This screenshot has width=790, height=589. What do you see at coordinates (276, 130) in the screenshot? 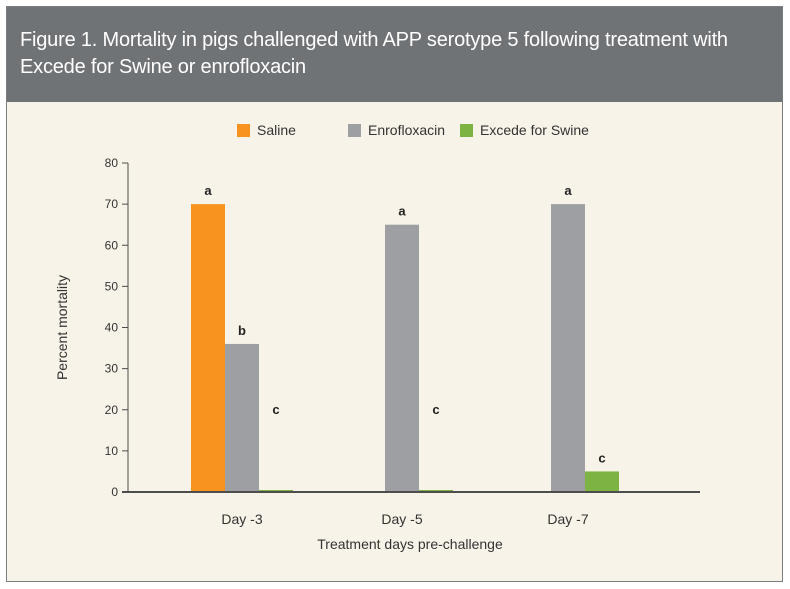
I see `legend-label: Saline` at bounding box center [276, 130].